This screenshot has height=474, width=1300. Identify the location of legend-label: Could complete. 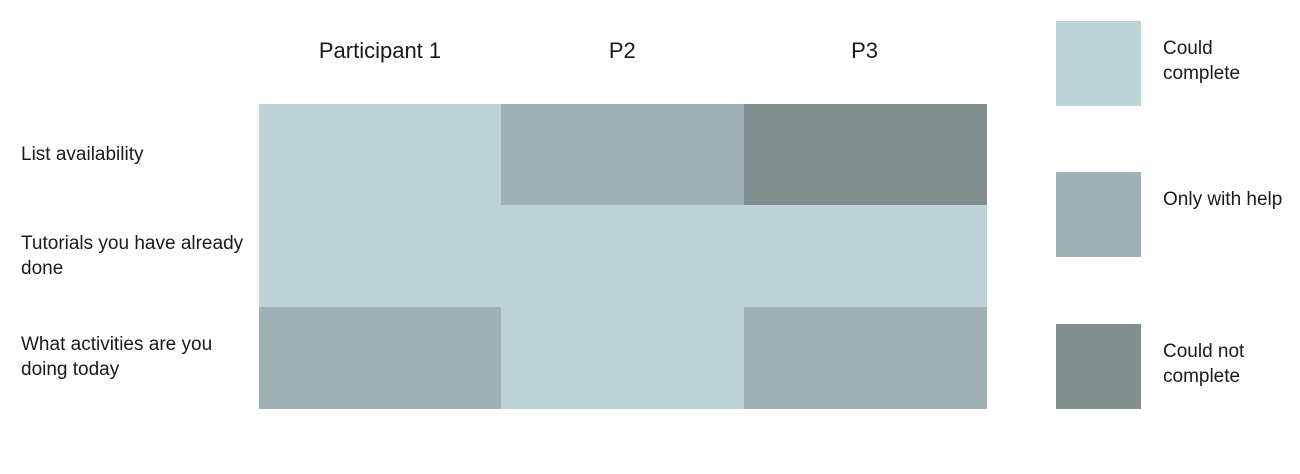
(1202, 61).